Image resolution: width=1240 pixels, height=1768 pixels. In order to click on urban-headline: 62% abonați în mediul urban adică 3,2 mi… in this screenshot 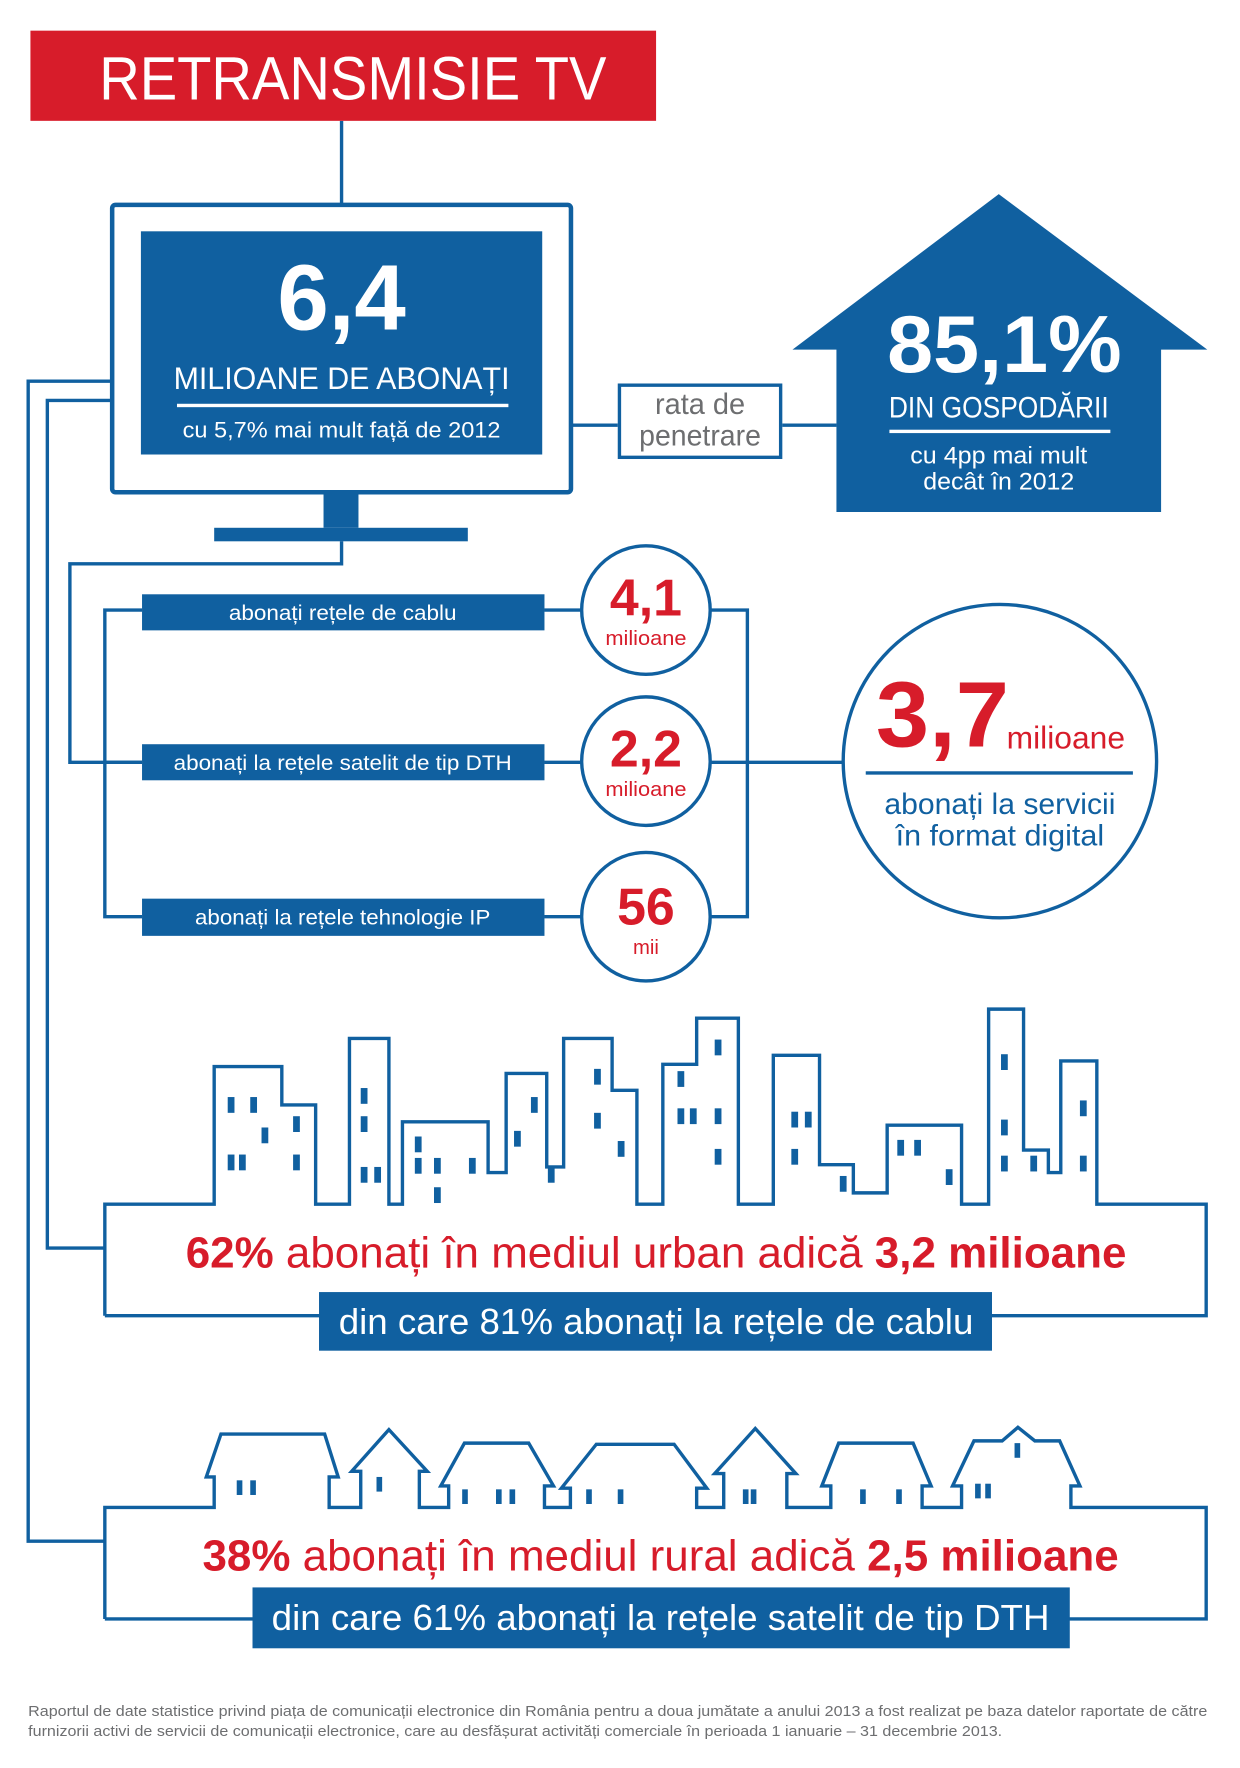, I will do `click(656, 1252)`.